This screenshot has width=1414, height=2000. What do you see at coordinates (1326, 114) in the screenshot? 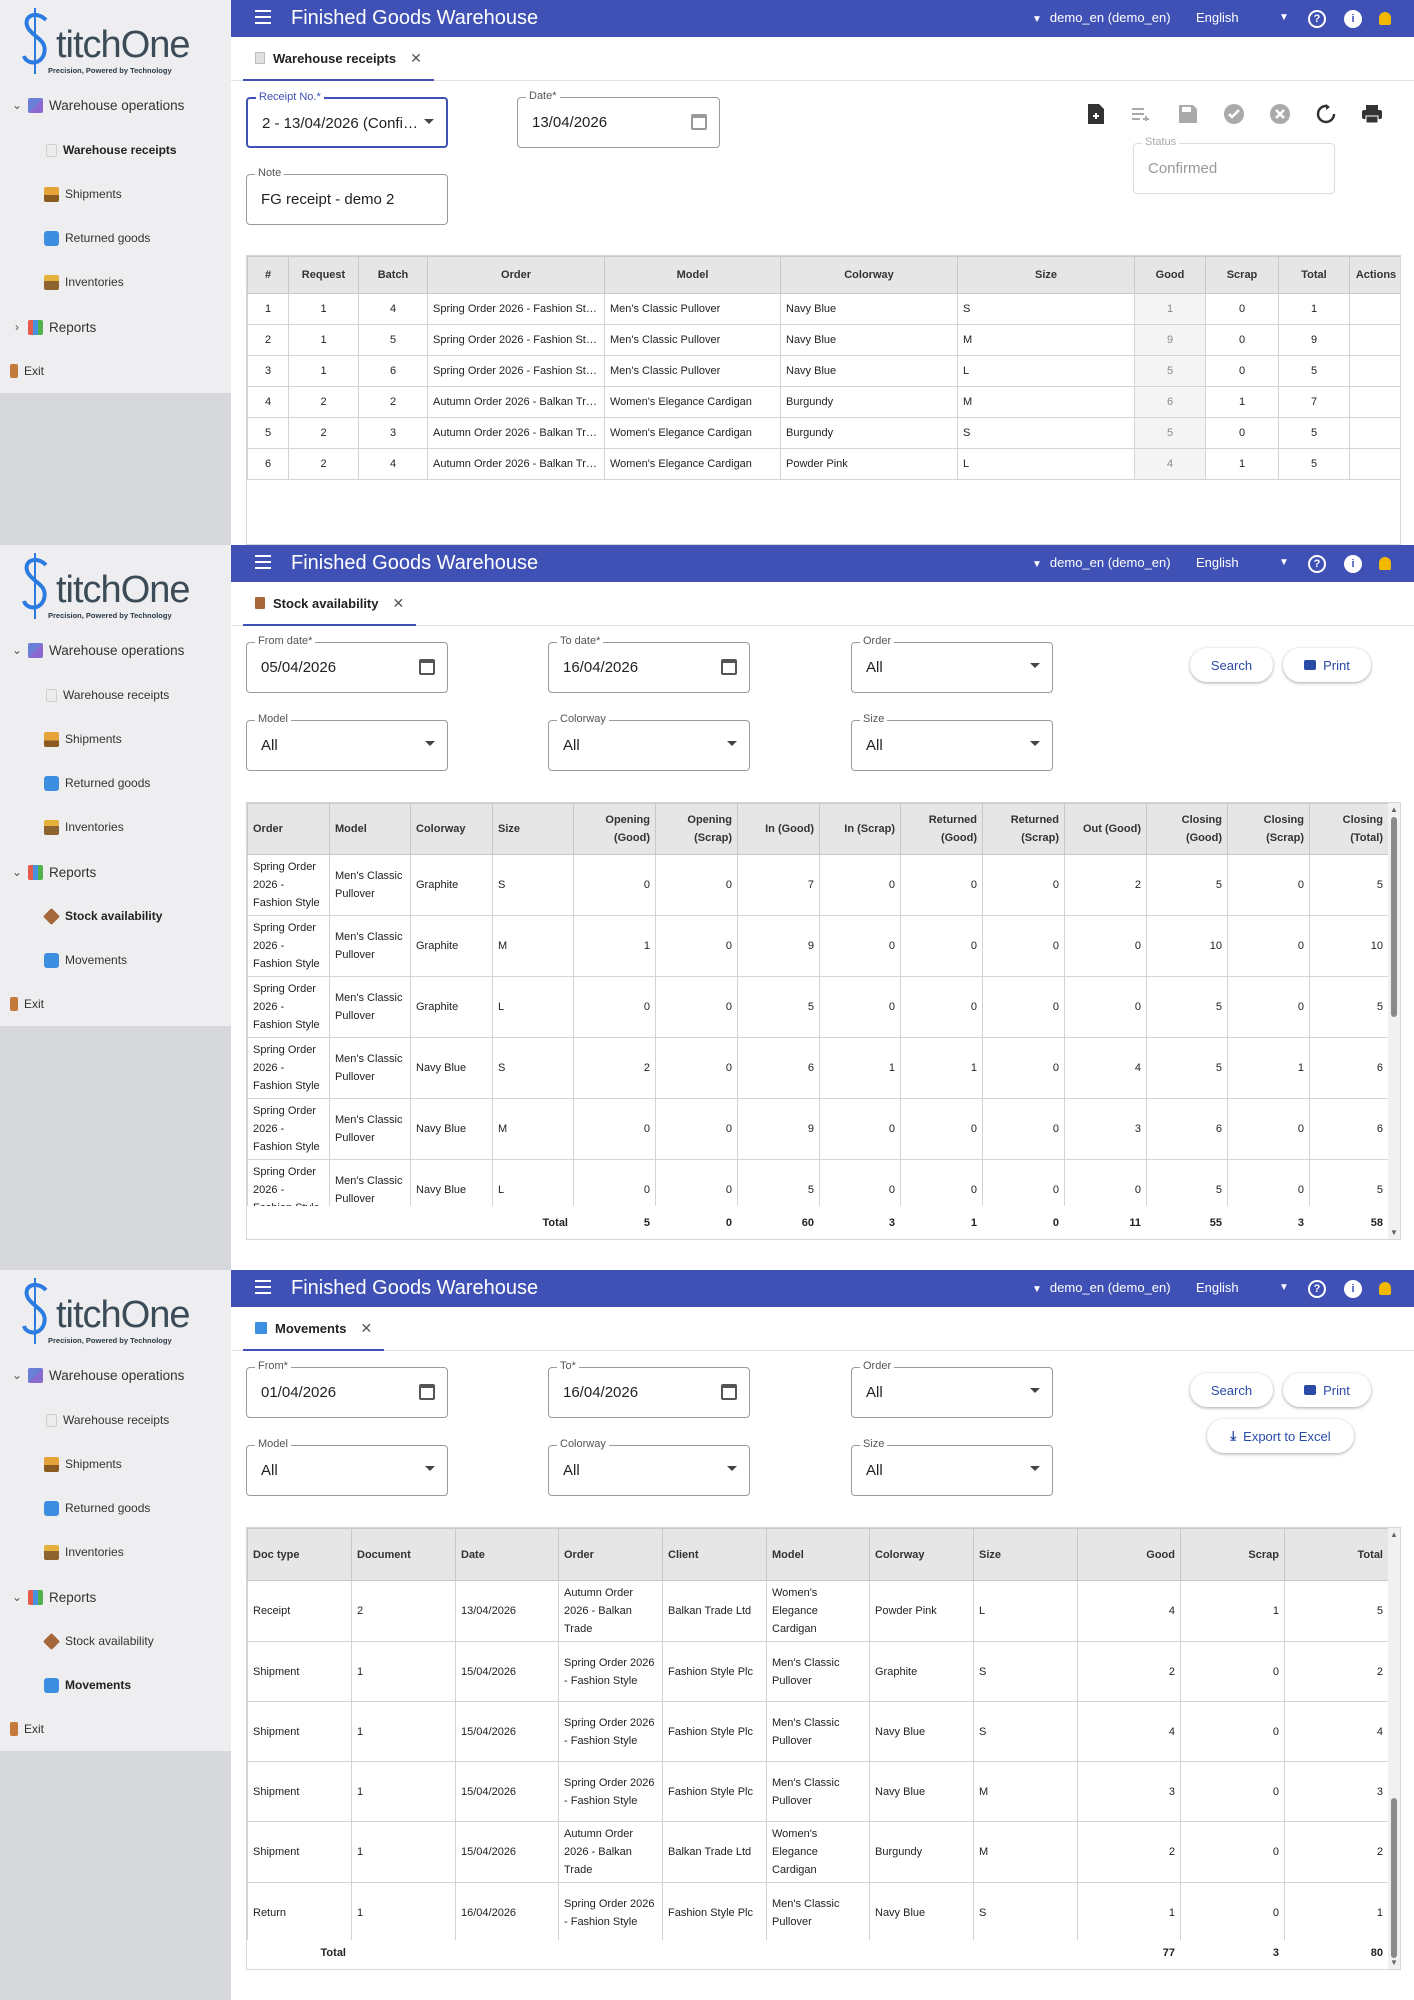
I see `refresh-icon` at bounding box center [1326, 114].